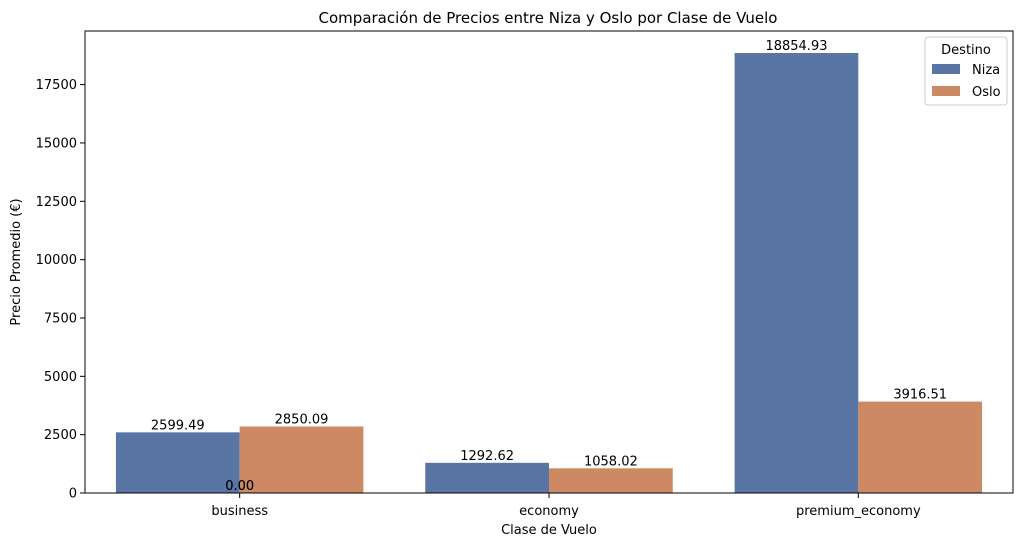 The height and width of the screenshot is (551, 1023). I want to click on bar-oslo-economy, so click(611, 480).